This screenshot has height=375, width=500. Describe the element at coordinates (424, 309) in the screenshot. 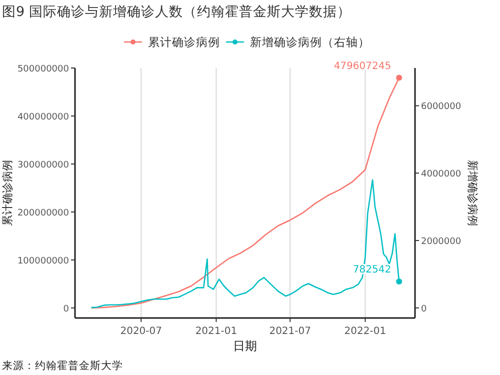

I see `y2-tick-label: 0` at that location.